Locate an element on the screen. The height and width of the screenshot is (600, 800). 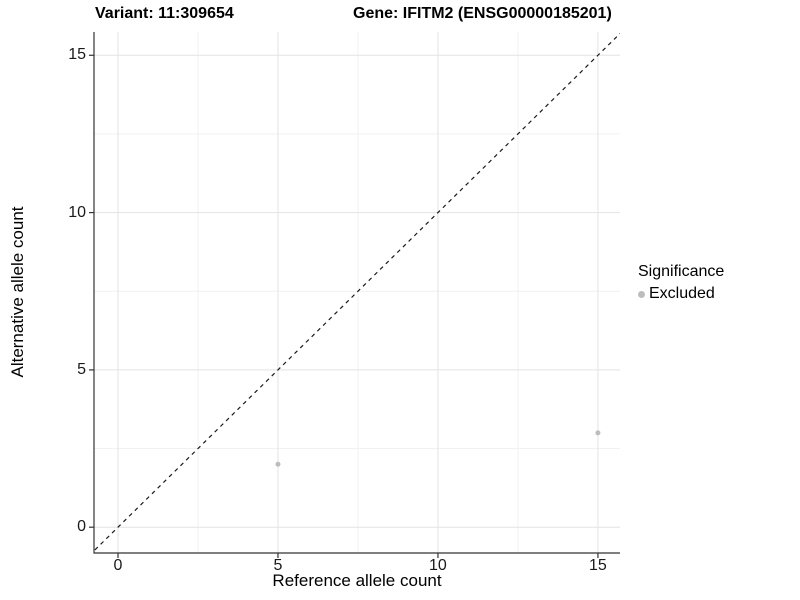
legend-point-icon is located at coordinates (641, 294).